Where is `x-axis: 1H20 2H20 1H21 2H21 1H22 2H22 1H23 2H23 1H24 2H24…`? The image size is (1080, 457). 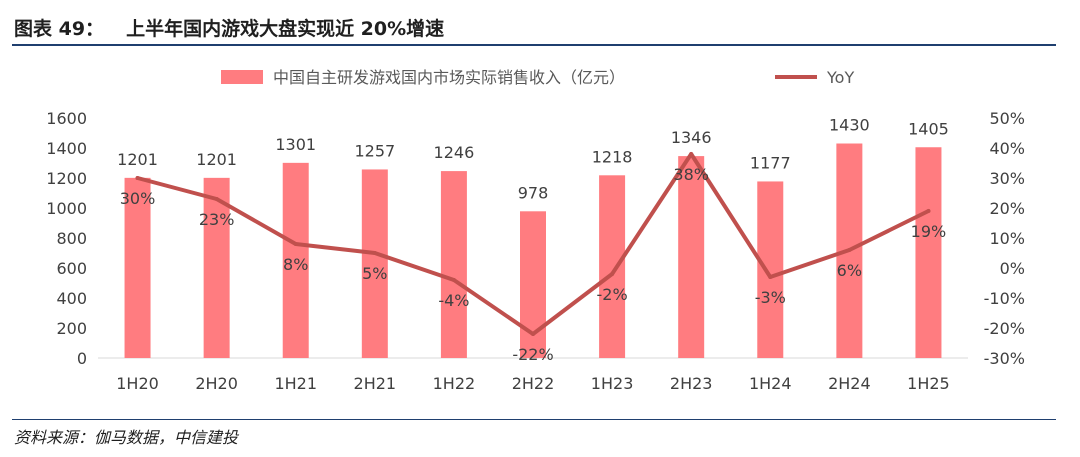 x-axis: 1H20 2H20 1H21 2H21 1H22 2H22 1H23 2H23 1H24 2H24… is located at coordinates (532, 383).